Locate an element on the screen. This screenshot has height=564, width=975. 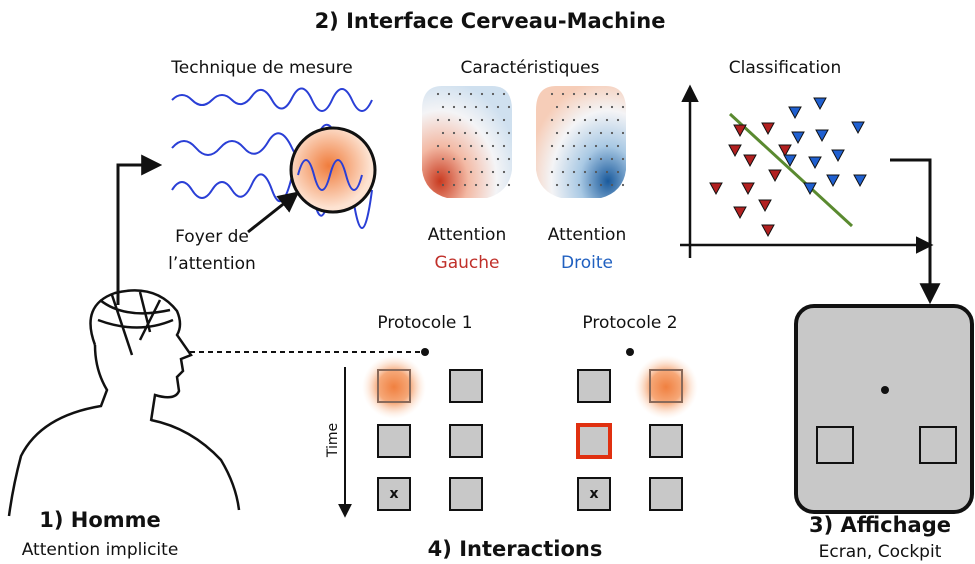
map-label: Attention is located at coordinates (467, 235).